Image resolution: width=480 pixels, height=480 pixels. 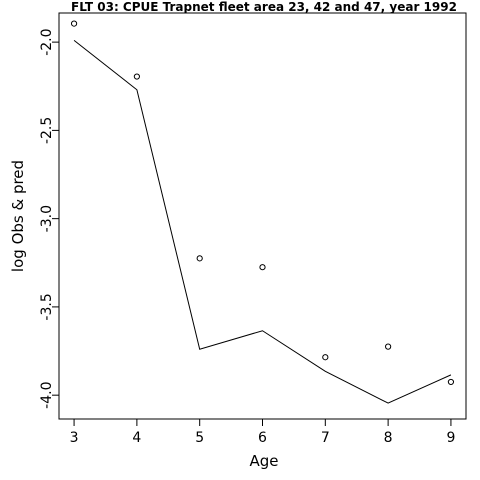 I want to click on x-tick-label: 6, so click(x=262, y=438).